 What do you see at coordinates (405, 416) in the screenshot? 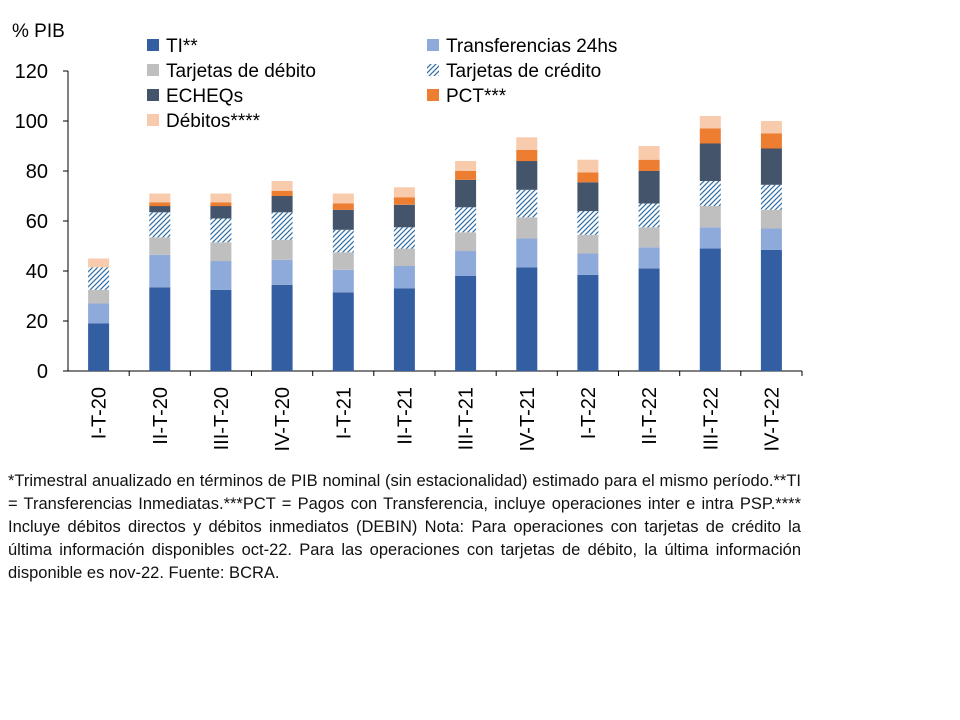
I see `x-tick-label: II-T-21` at bounding box center [405, 416].